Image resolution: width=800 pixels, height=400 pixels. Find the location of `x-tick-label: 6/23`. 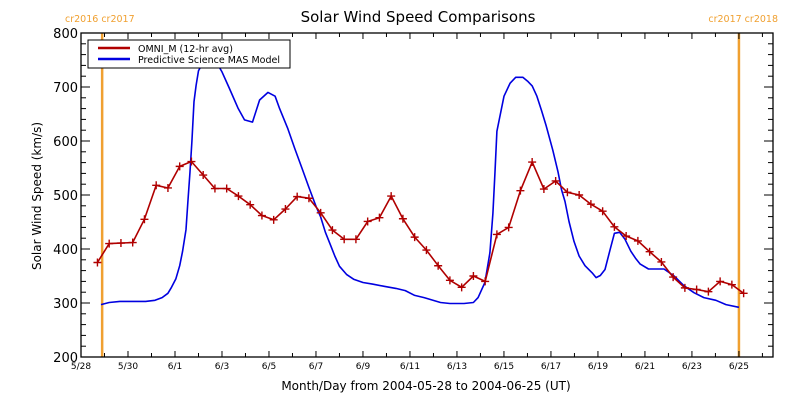

x-tick-label: 6/23 is located at coordinates (692, 367).